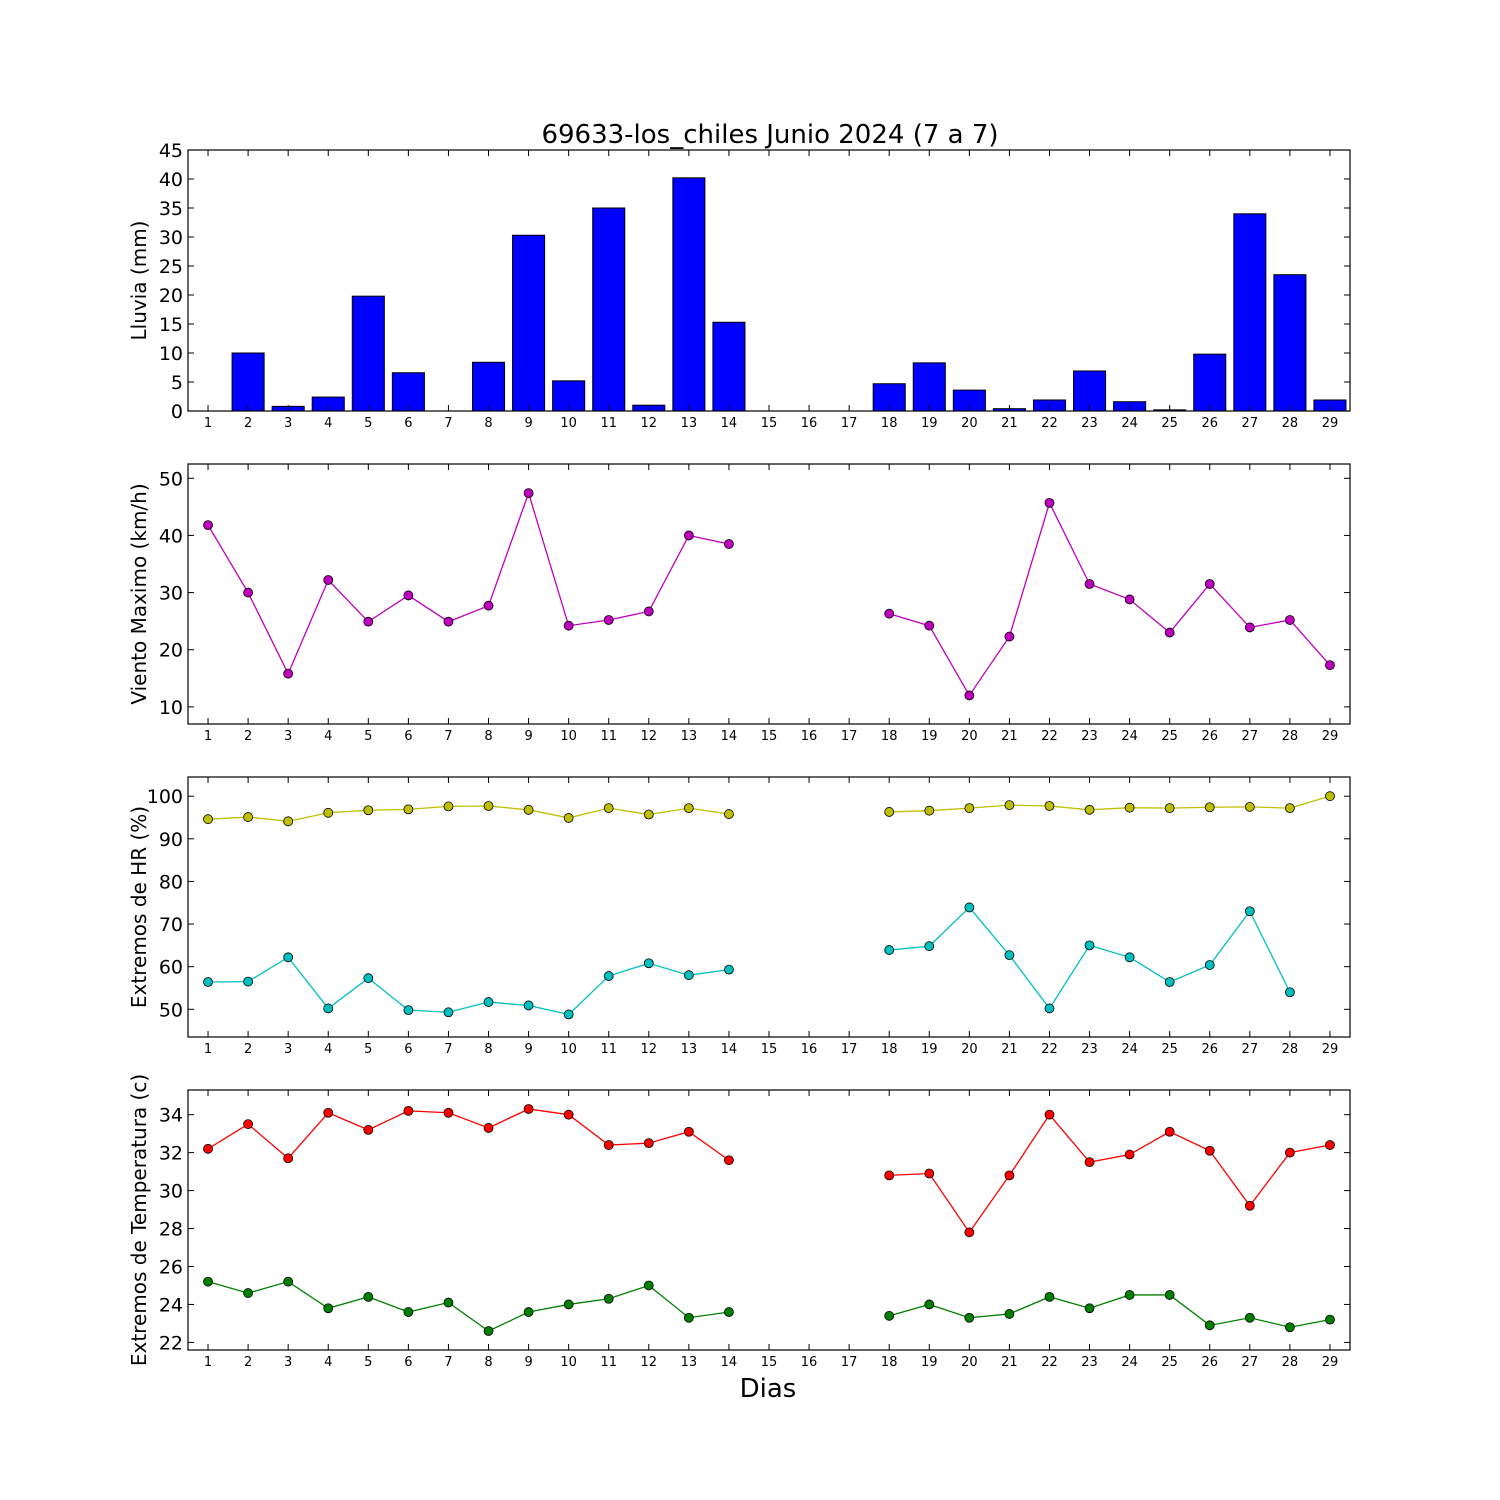  What do you see at coordinates (328, 736) in the screenshot?
I see `x-tick-label: 4` at bounding box center [328, 736].